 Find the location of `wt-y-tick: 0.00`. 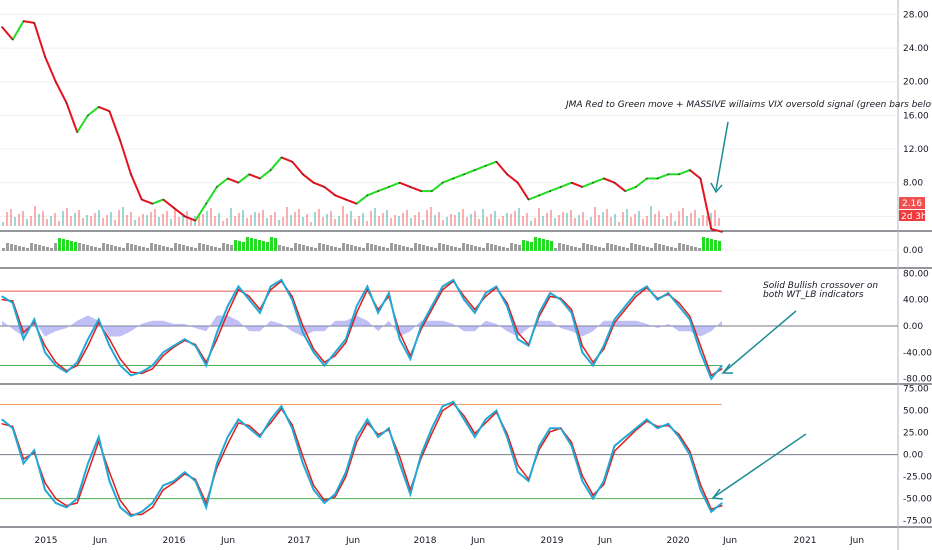

wt-y-tick: 0.00 is located at coordinates (913, 327).